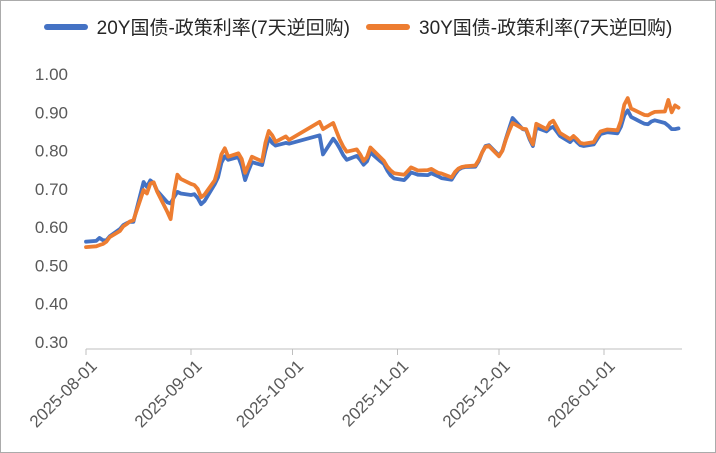 Image resolution: width=716 pixels, height=453 pixels. Describe the element at coordinates (168, 393) in the screenshot. I see `x-tick-label: 2025-09-01` at that location.